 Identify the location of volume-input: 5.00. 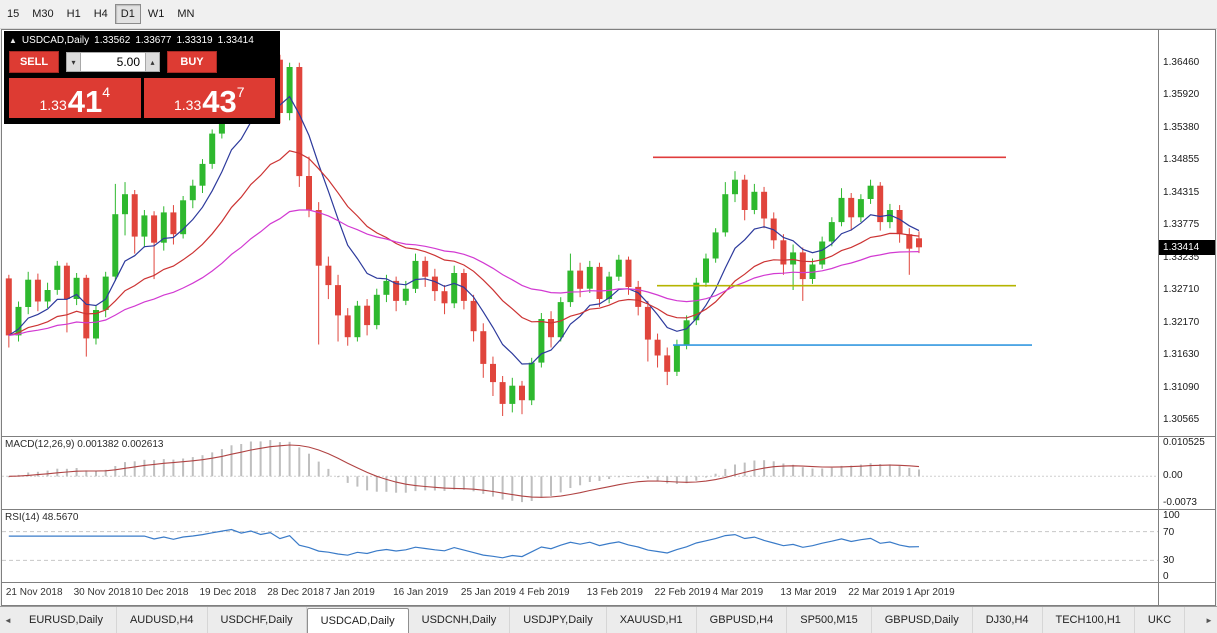
(113, 62).